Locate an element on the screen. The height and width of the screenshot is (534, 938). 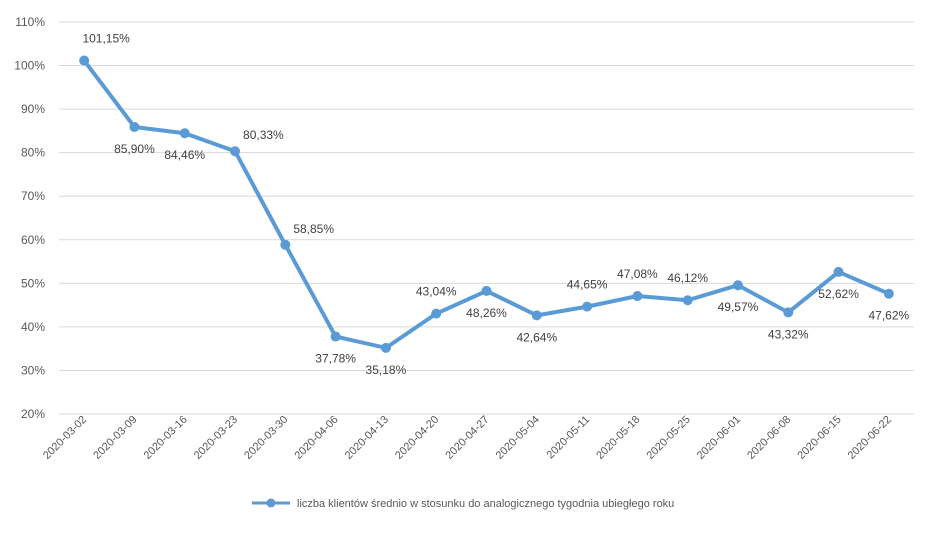
data-label: 49,57% is located at coordinates (738, 307).